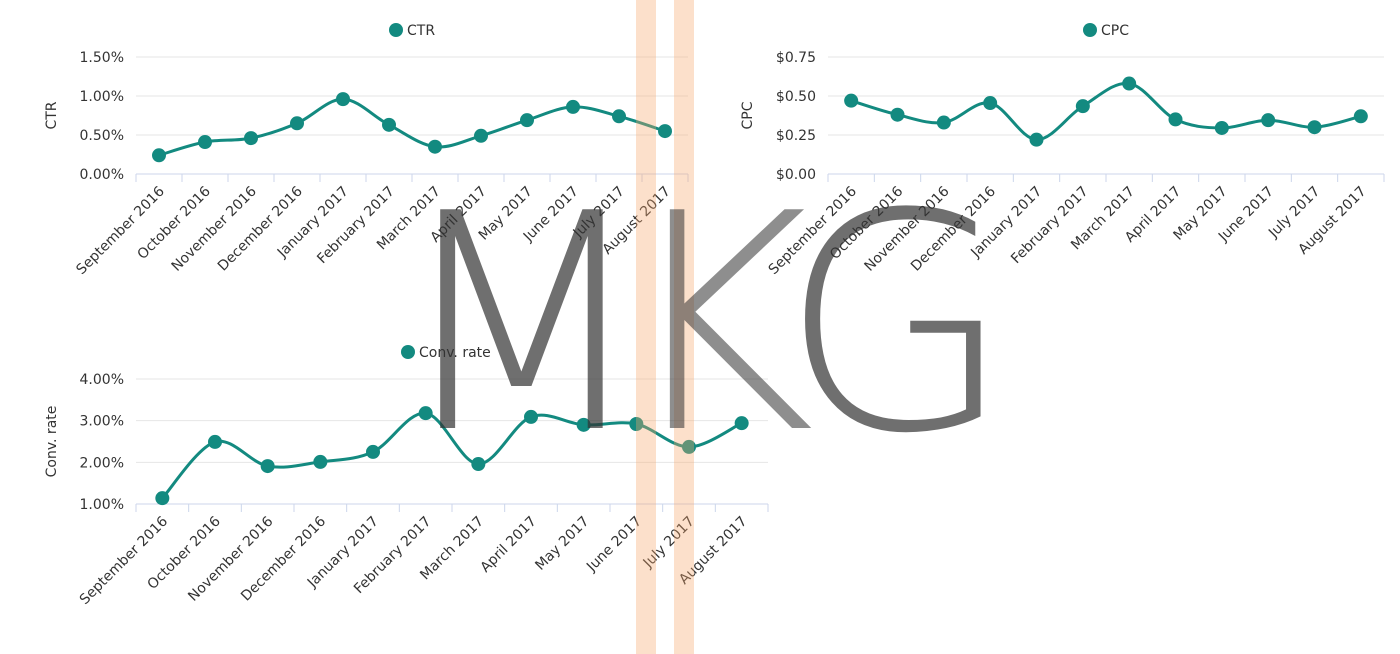 The width and height of the screenshot is (1400, 654). I want to click on y-axis-title: CTR, so click(52, 115).